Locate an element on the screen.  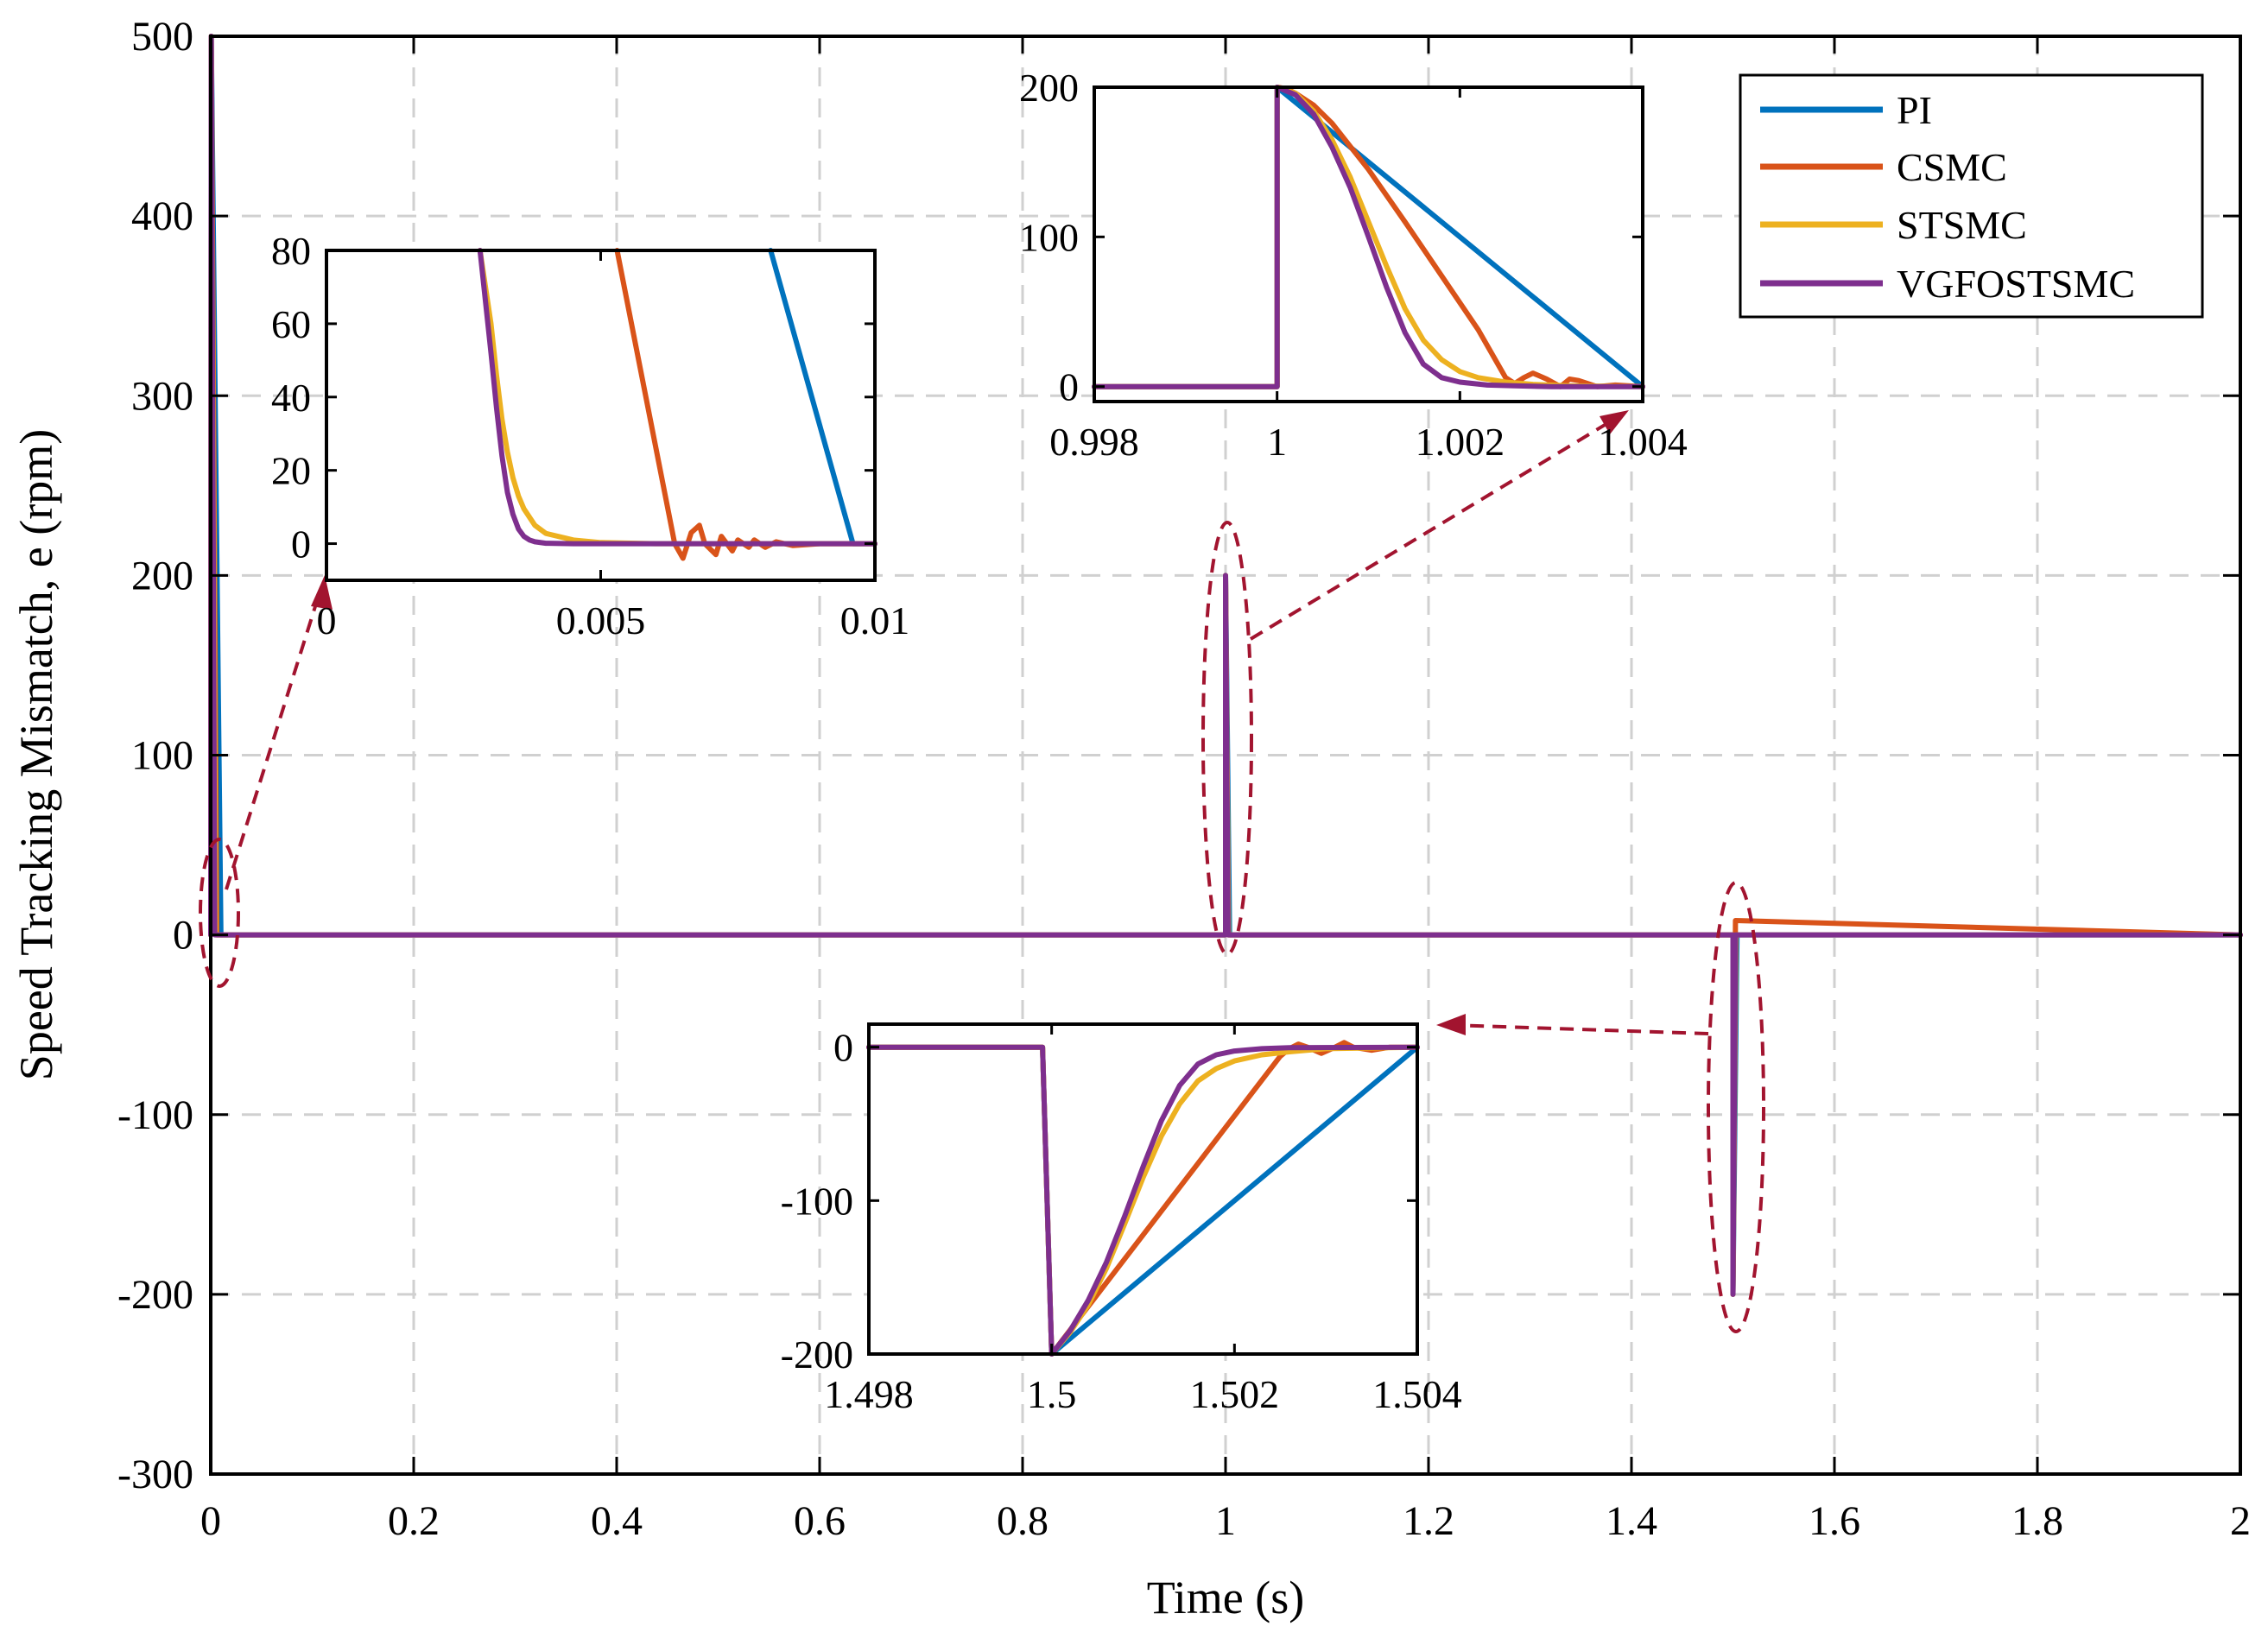
inset_t1-ytick-label-2: 200 is located at coordinates (1049, 88).